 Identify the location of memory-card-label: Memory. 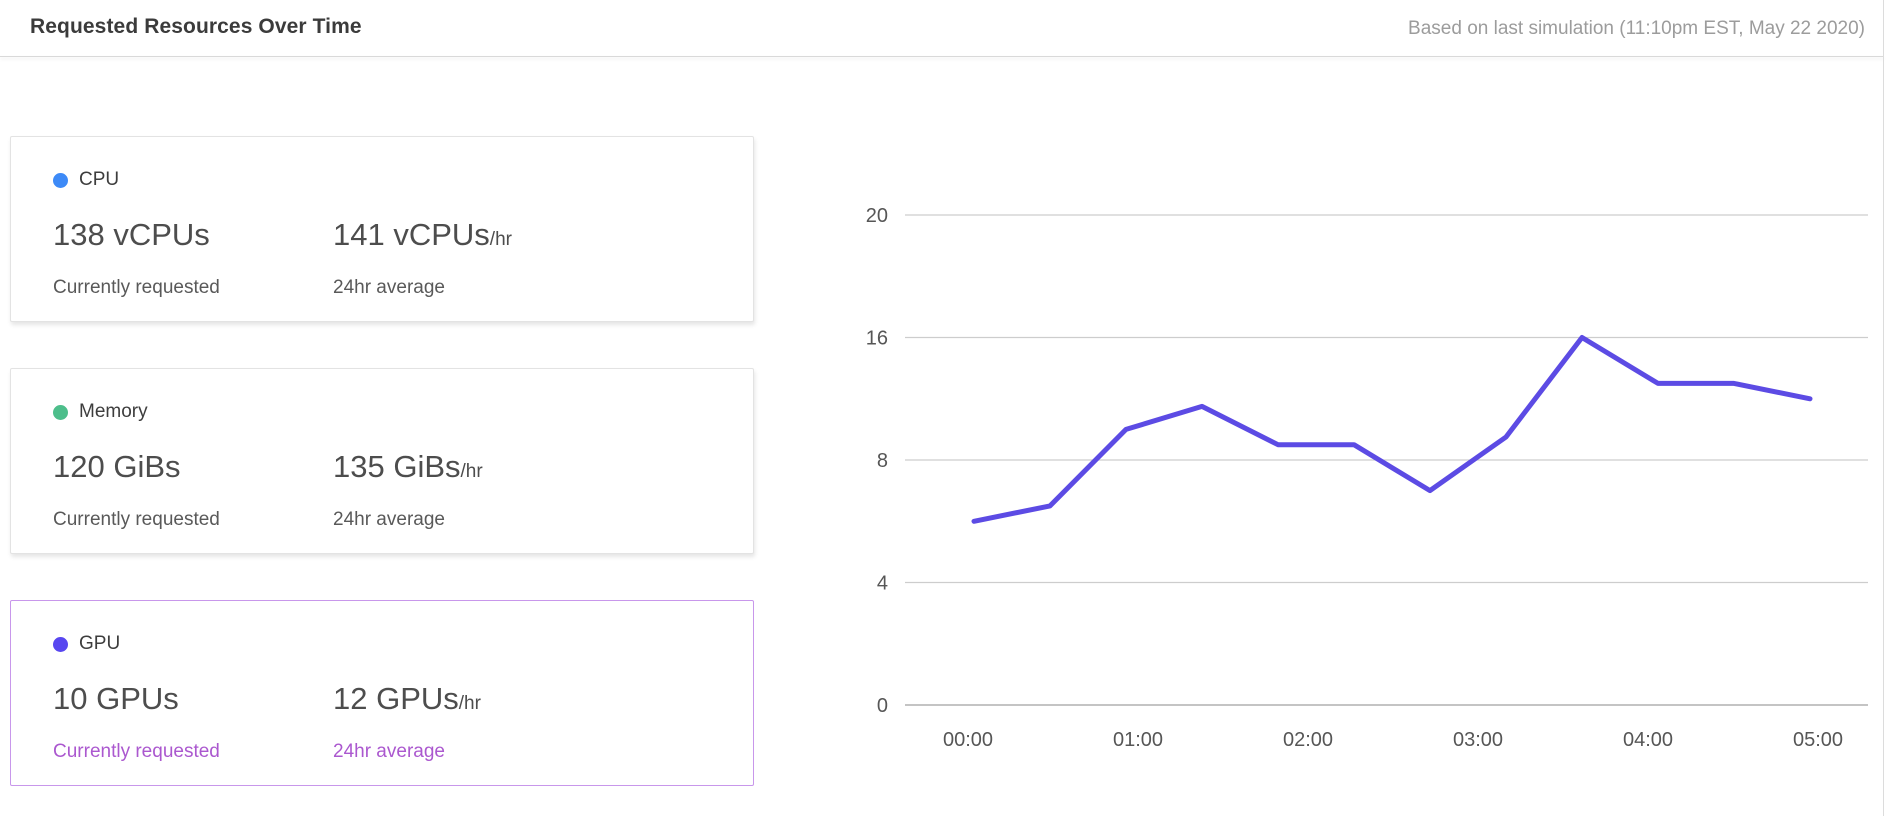
(113, 411).